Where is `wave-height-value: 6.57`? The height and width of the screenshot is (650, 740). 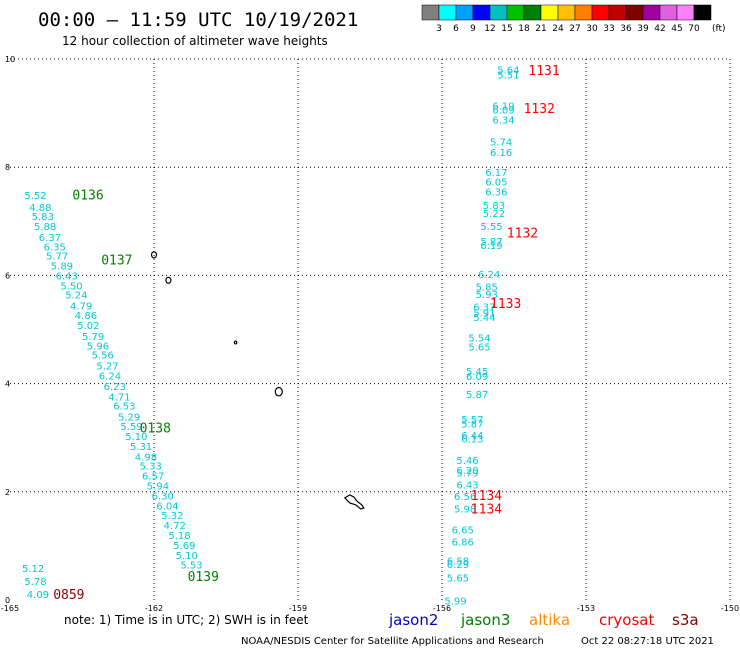
wave-height-value: 6.57 is located at coordinates (153, 476).